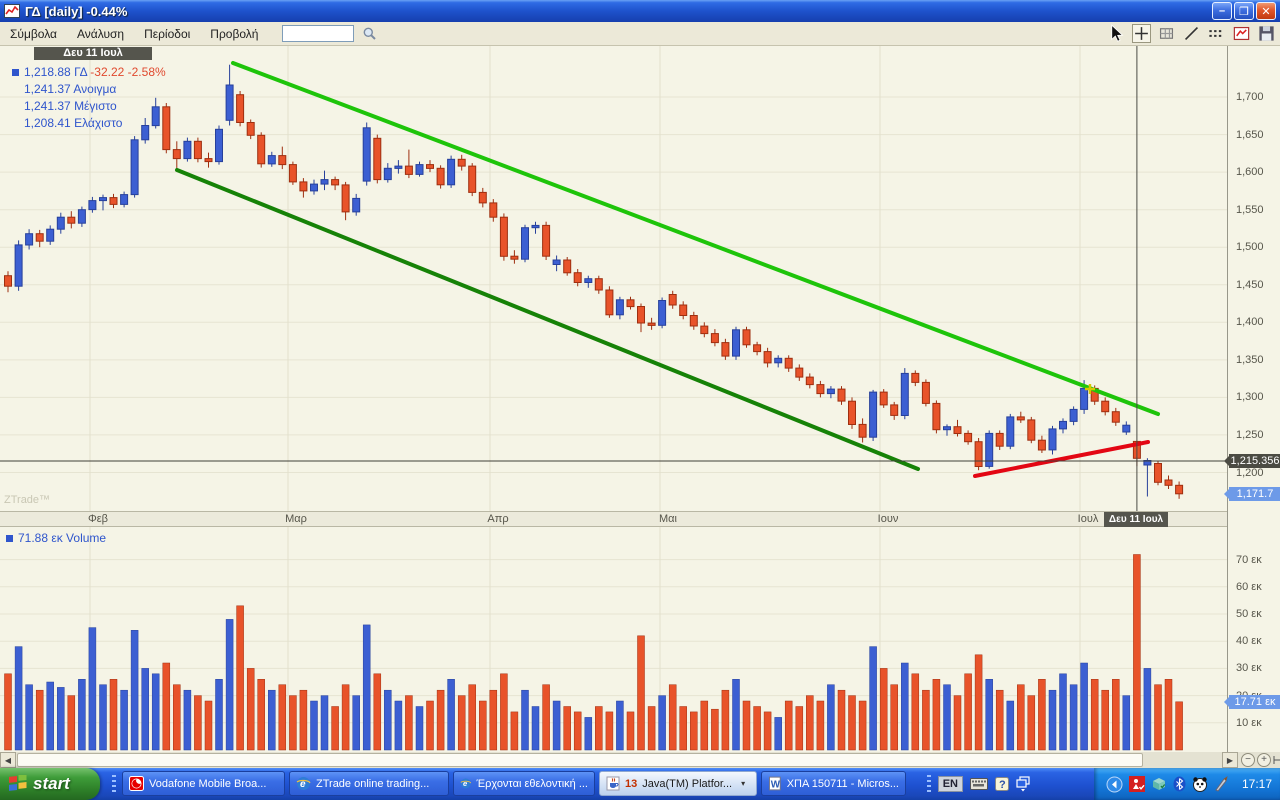  What do you see at coordinates (774, 783) in the screenshot?
I see `word-icon: W` at bounding box center [774, 783].